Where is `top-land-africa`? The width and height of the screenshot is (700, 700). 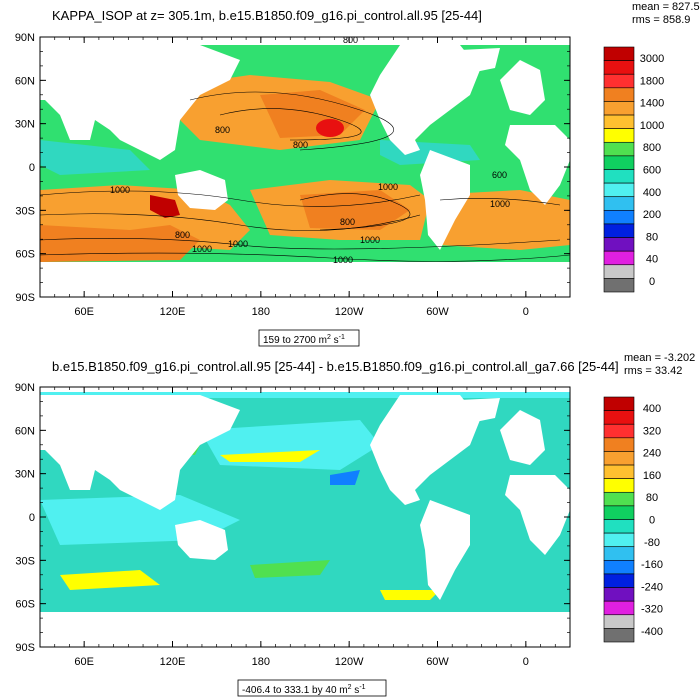
top-land-africa is located at coordinates (537, 165).